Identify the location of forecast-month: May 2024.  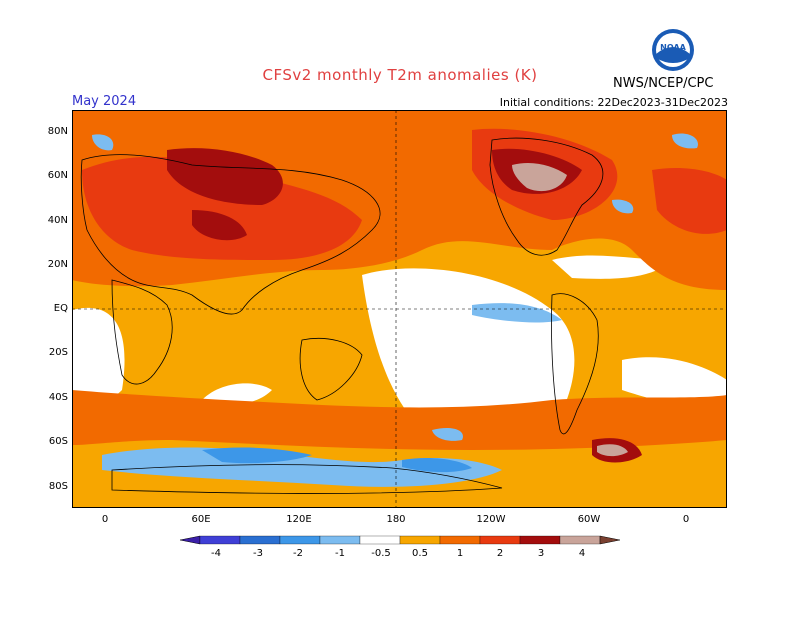
(104, 101).